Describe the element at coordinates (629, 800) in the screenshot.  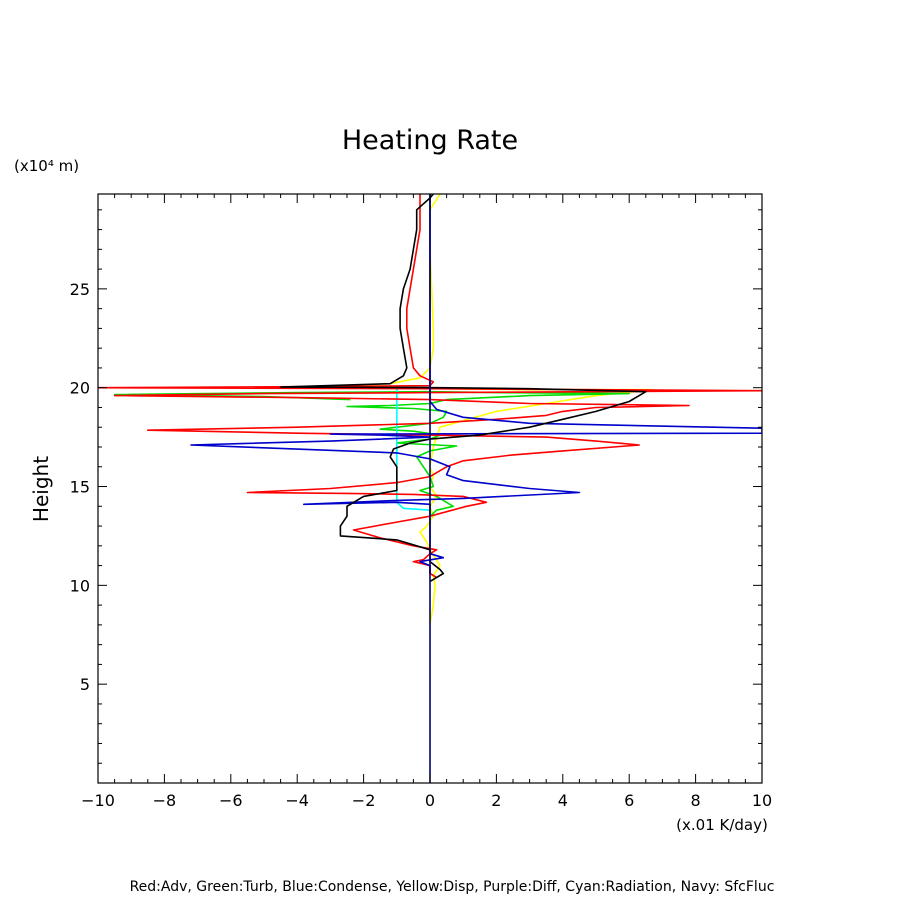
I see `x-tick-label: 6` at that location.